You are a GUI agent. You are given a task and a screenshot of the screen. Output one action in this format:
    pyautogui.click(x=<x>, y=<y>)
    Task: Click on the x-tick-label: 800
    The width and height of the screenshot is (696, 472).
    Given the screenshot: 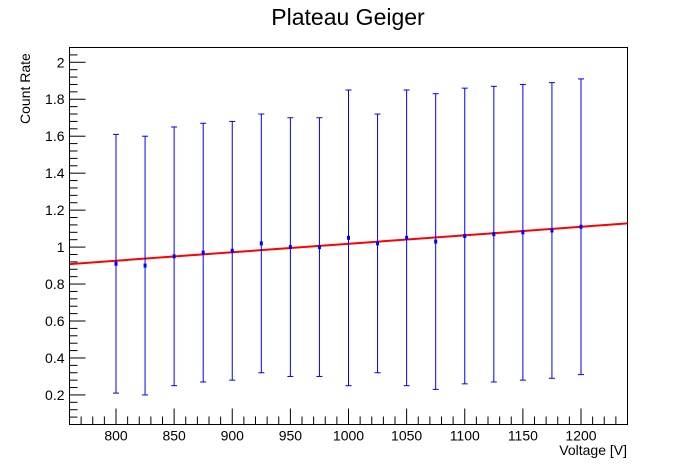 What is the action you would take?
    pyautogui.click(x=116, y=436)
    